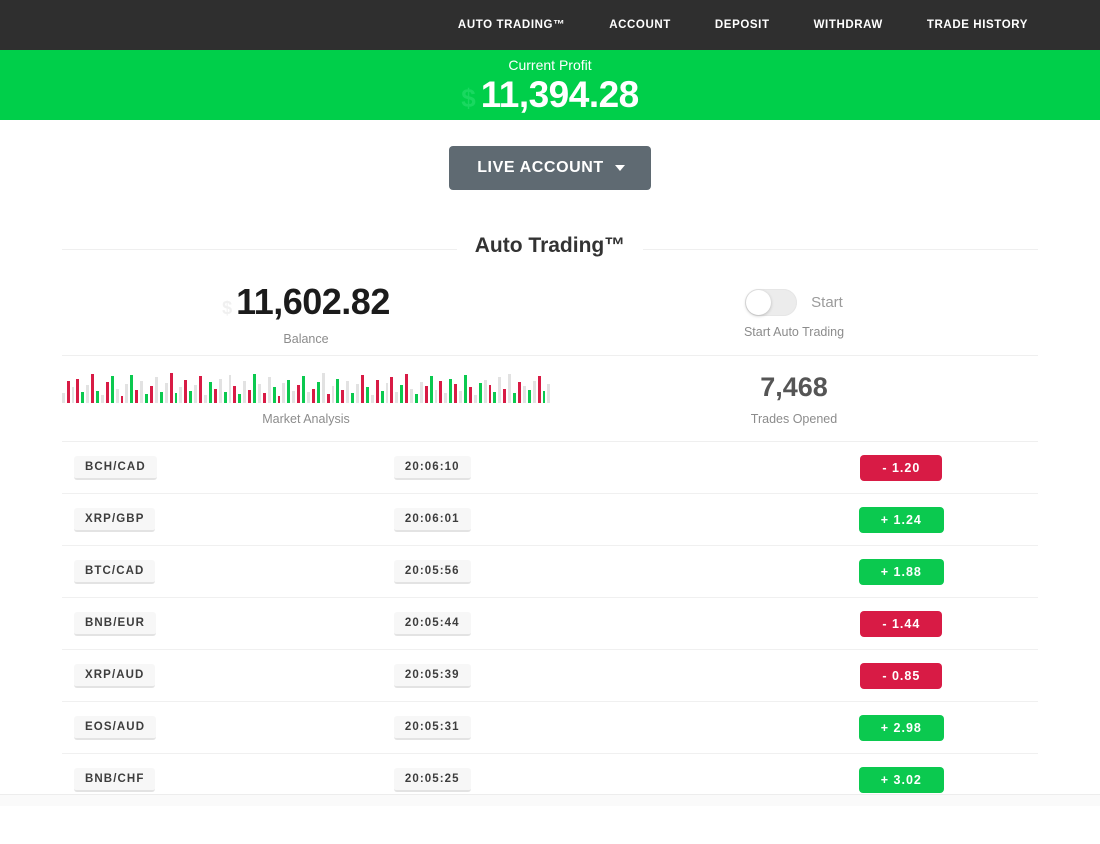 This screenshot has width=1100, height=844. I want to click on balance-stat: $ 11,602.82 Balance, so click(306, 313).